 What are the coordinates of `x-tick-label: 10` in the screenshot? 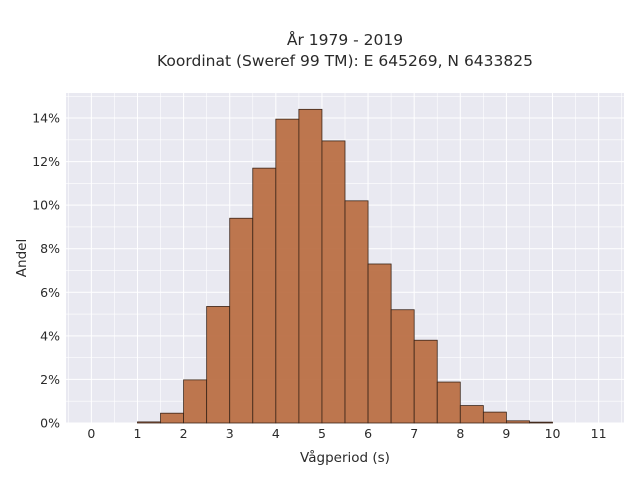 It's located at (553, 433).